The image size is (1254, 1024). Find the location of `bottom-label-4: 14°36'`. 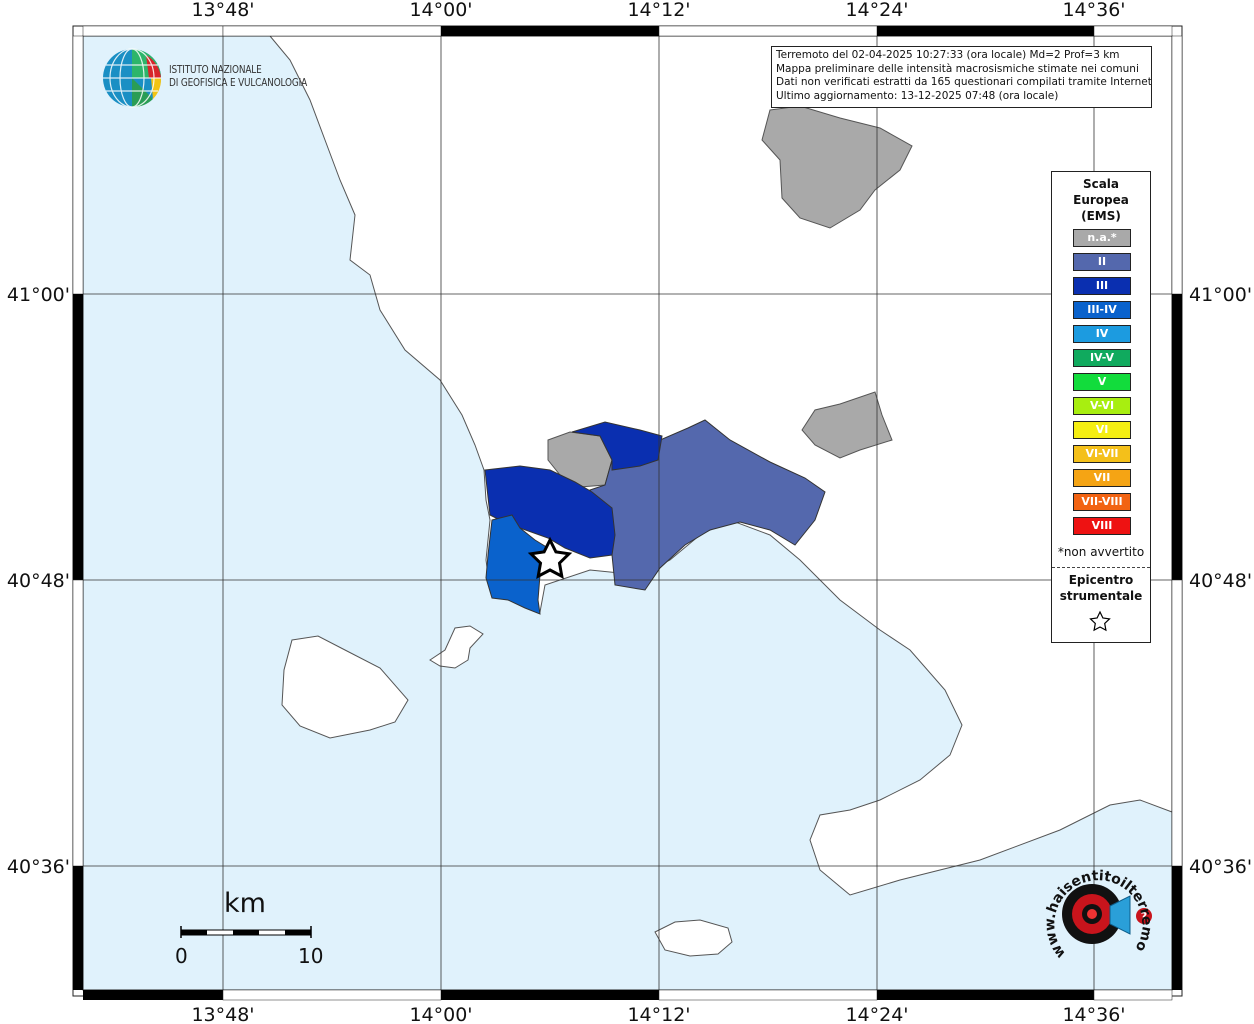

bottom-label-4: 14°36' is located at coordinates (1093, 1014).